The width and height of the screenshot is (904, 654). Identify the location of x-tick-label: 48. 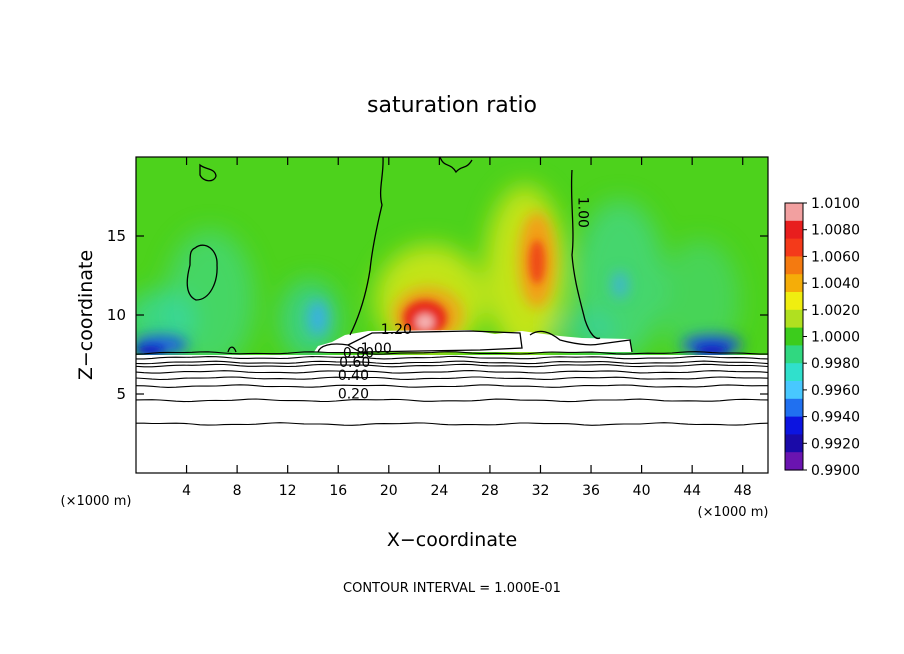
(743, 491).